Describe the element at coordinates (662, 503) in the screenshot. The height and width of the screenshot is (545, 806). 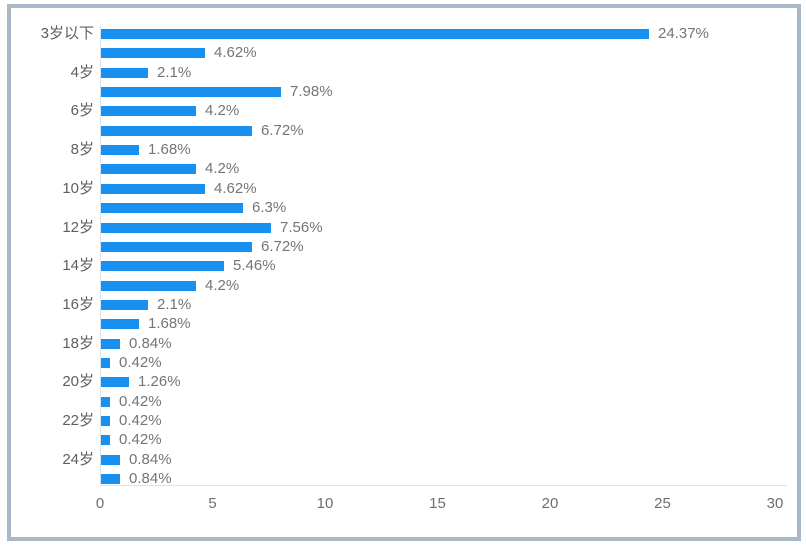
I see `x-axis-tick-25: 25` at that location.